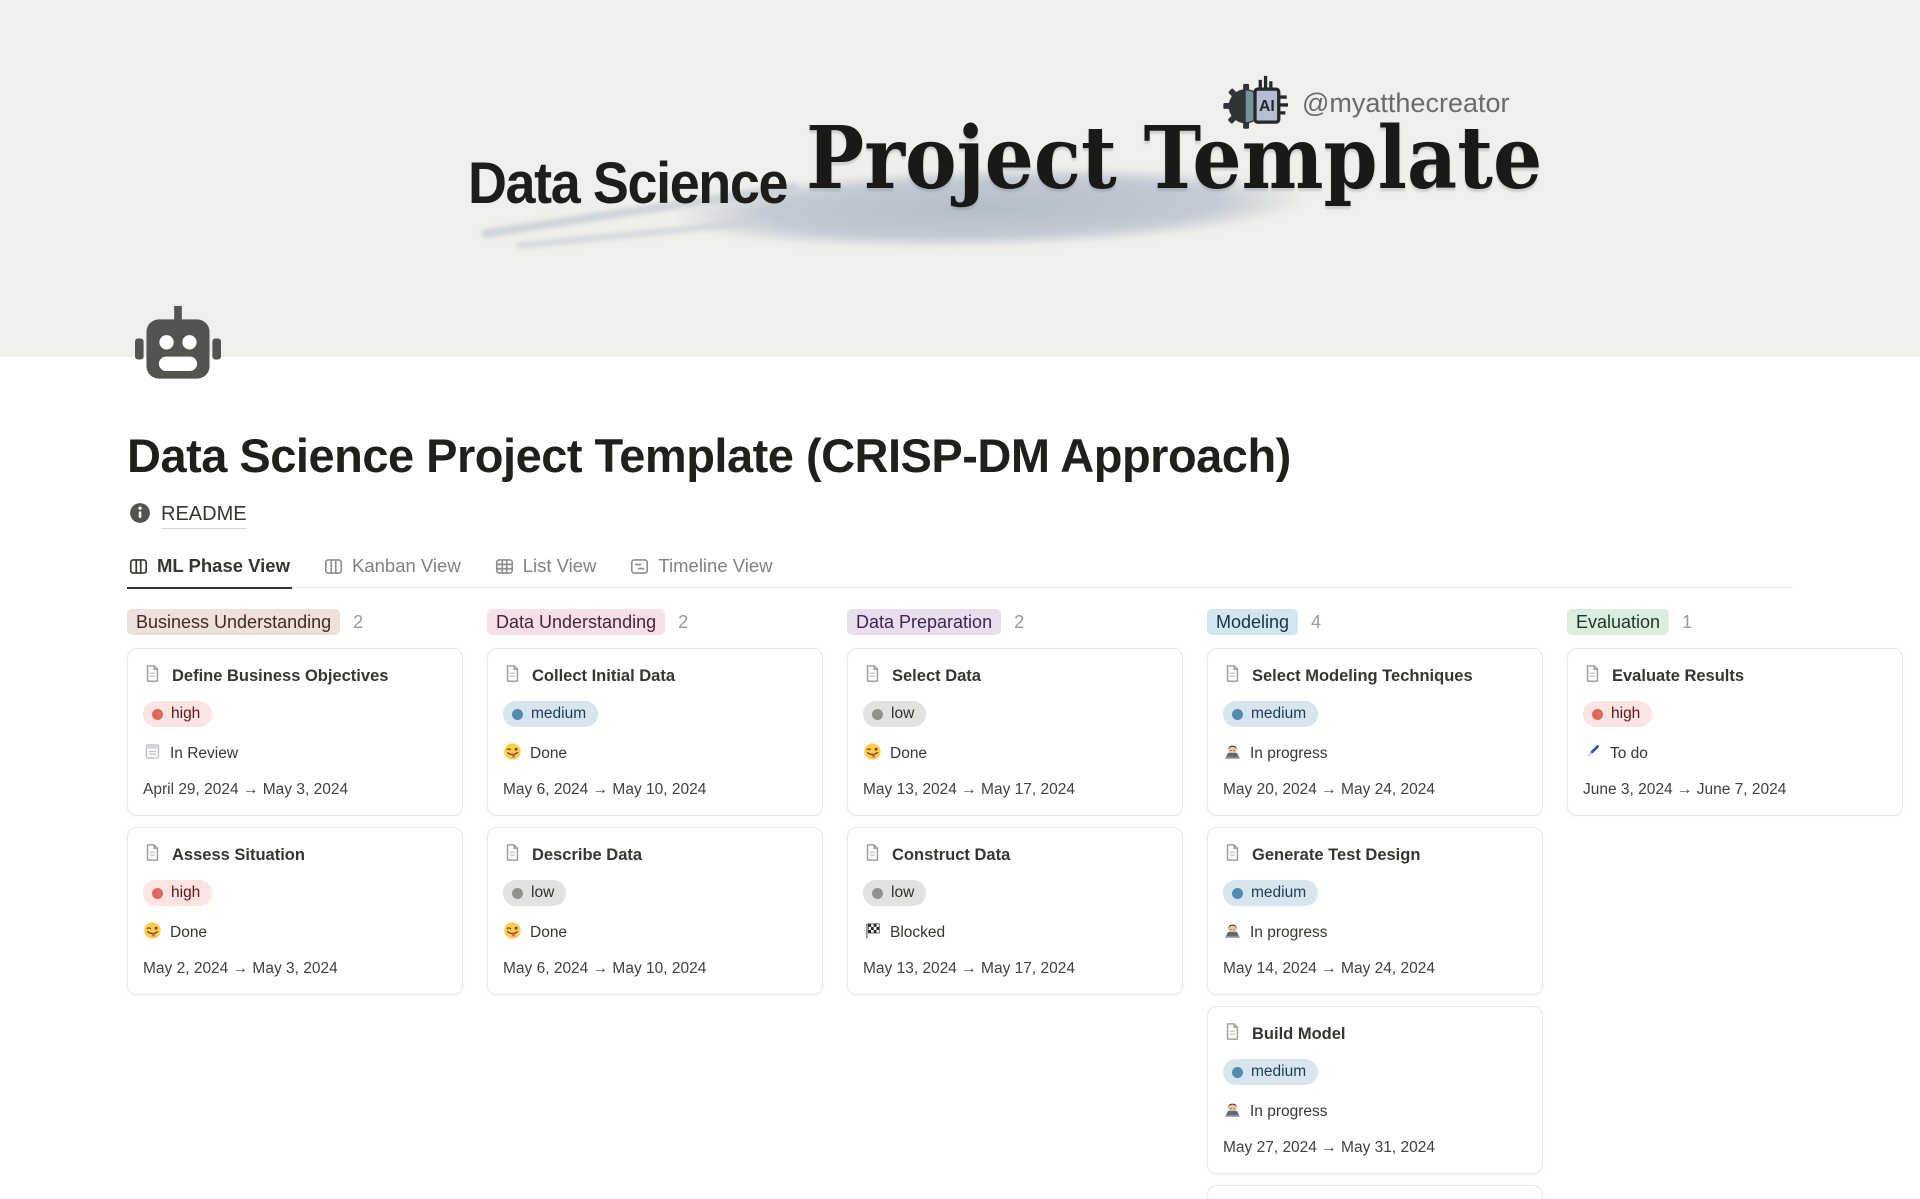 The image size is (1920, 1199). Describe the element at coordinates (701, 566) in the screenshot. I see `tab-timeline-view: Timeline View` at that location.